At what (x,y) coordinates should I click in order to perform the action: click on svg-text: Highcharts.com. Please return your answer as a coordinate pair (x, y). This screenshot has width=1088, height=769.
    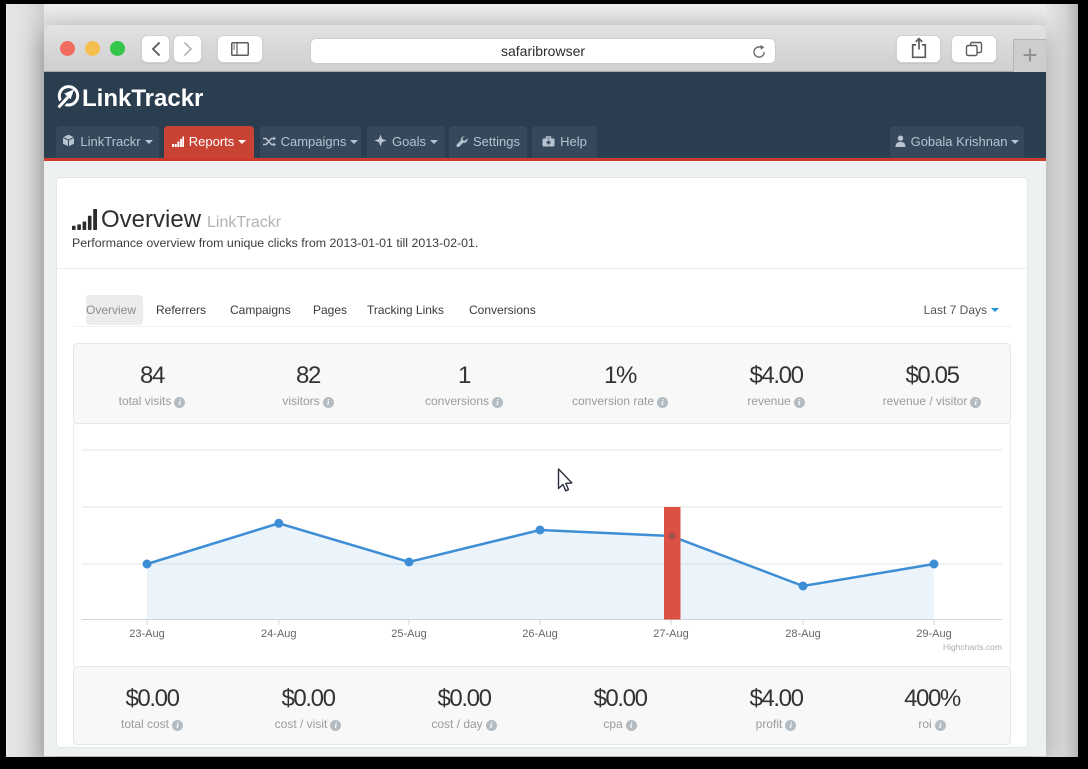
    Looking at the image, I should click on (972, 647).